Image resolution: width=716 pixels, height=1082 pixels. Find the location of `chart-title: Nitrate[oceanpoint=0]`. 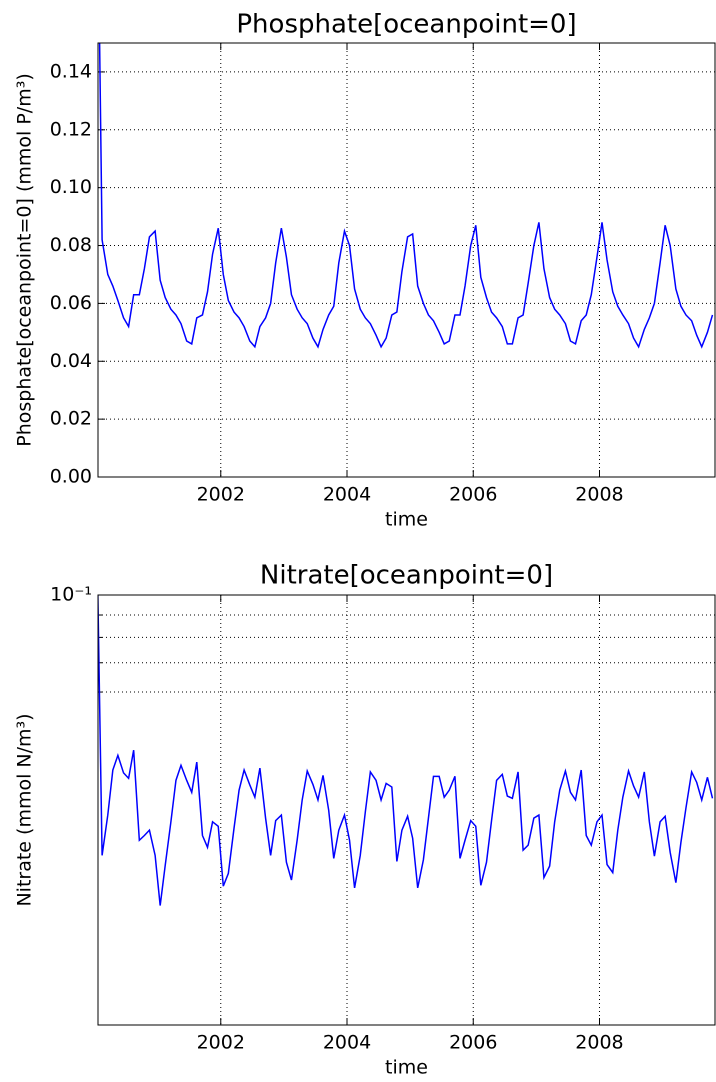

chart-title: Nitrate[oceanpoint=0] is located at coordinates (406, 576).